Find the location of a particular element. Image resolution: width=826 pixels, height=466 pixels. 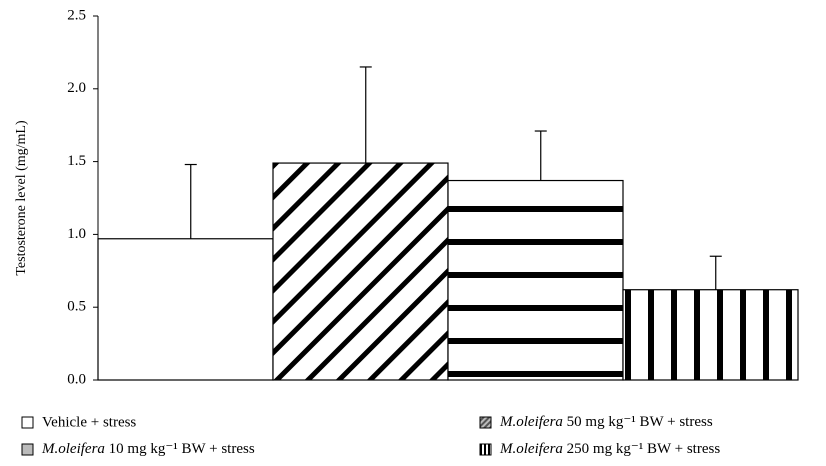

y-tick-label: 1.5 is located at coordinates (76, 161).